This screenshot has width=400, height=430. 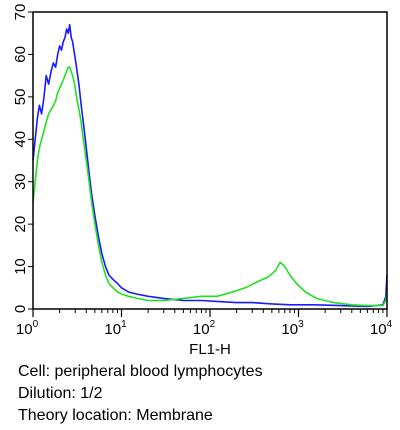 I want to click on x-tick-label: 10⁰, so click(x=27, y=328).